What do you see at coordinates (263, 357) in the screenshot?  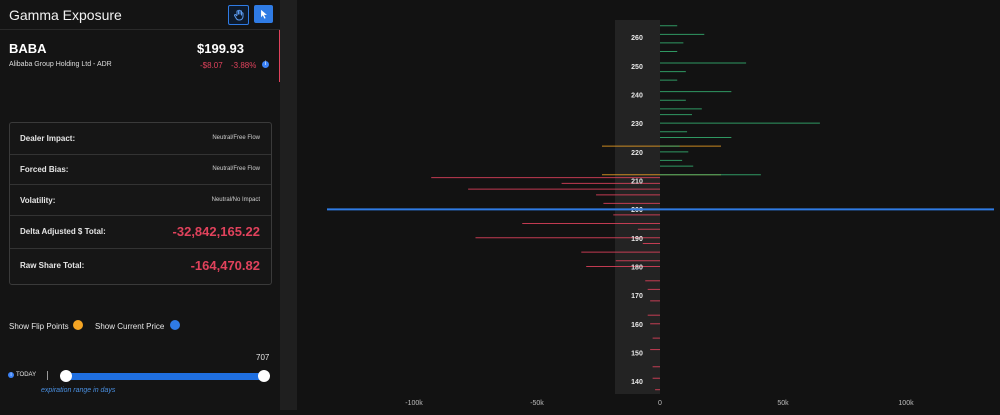 I see `slider-max-value: 707` at bounding box center [263, 357].